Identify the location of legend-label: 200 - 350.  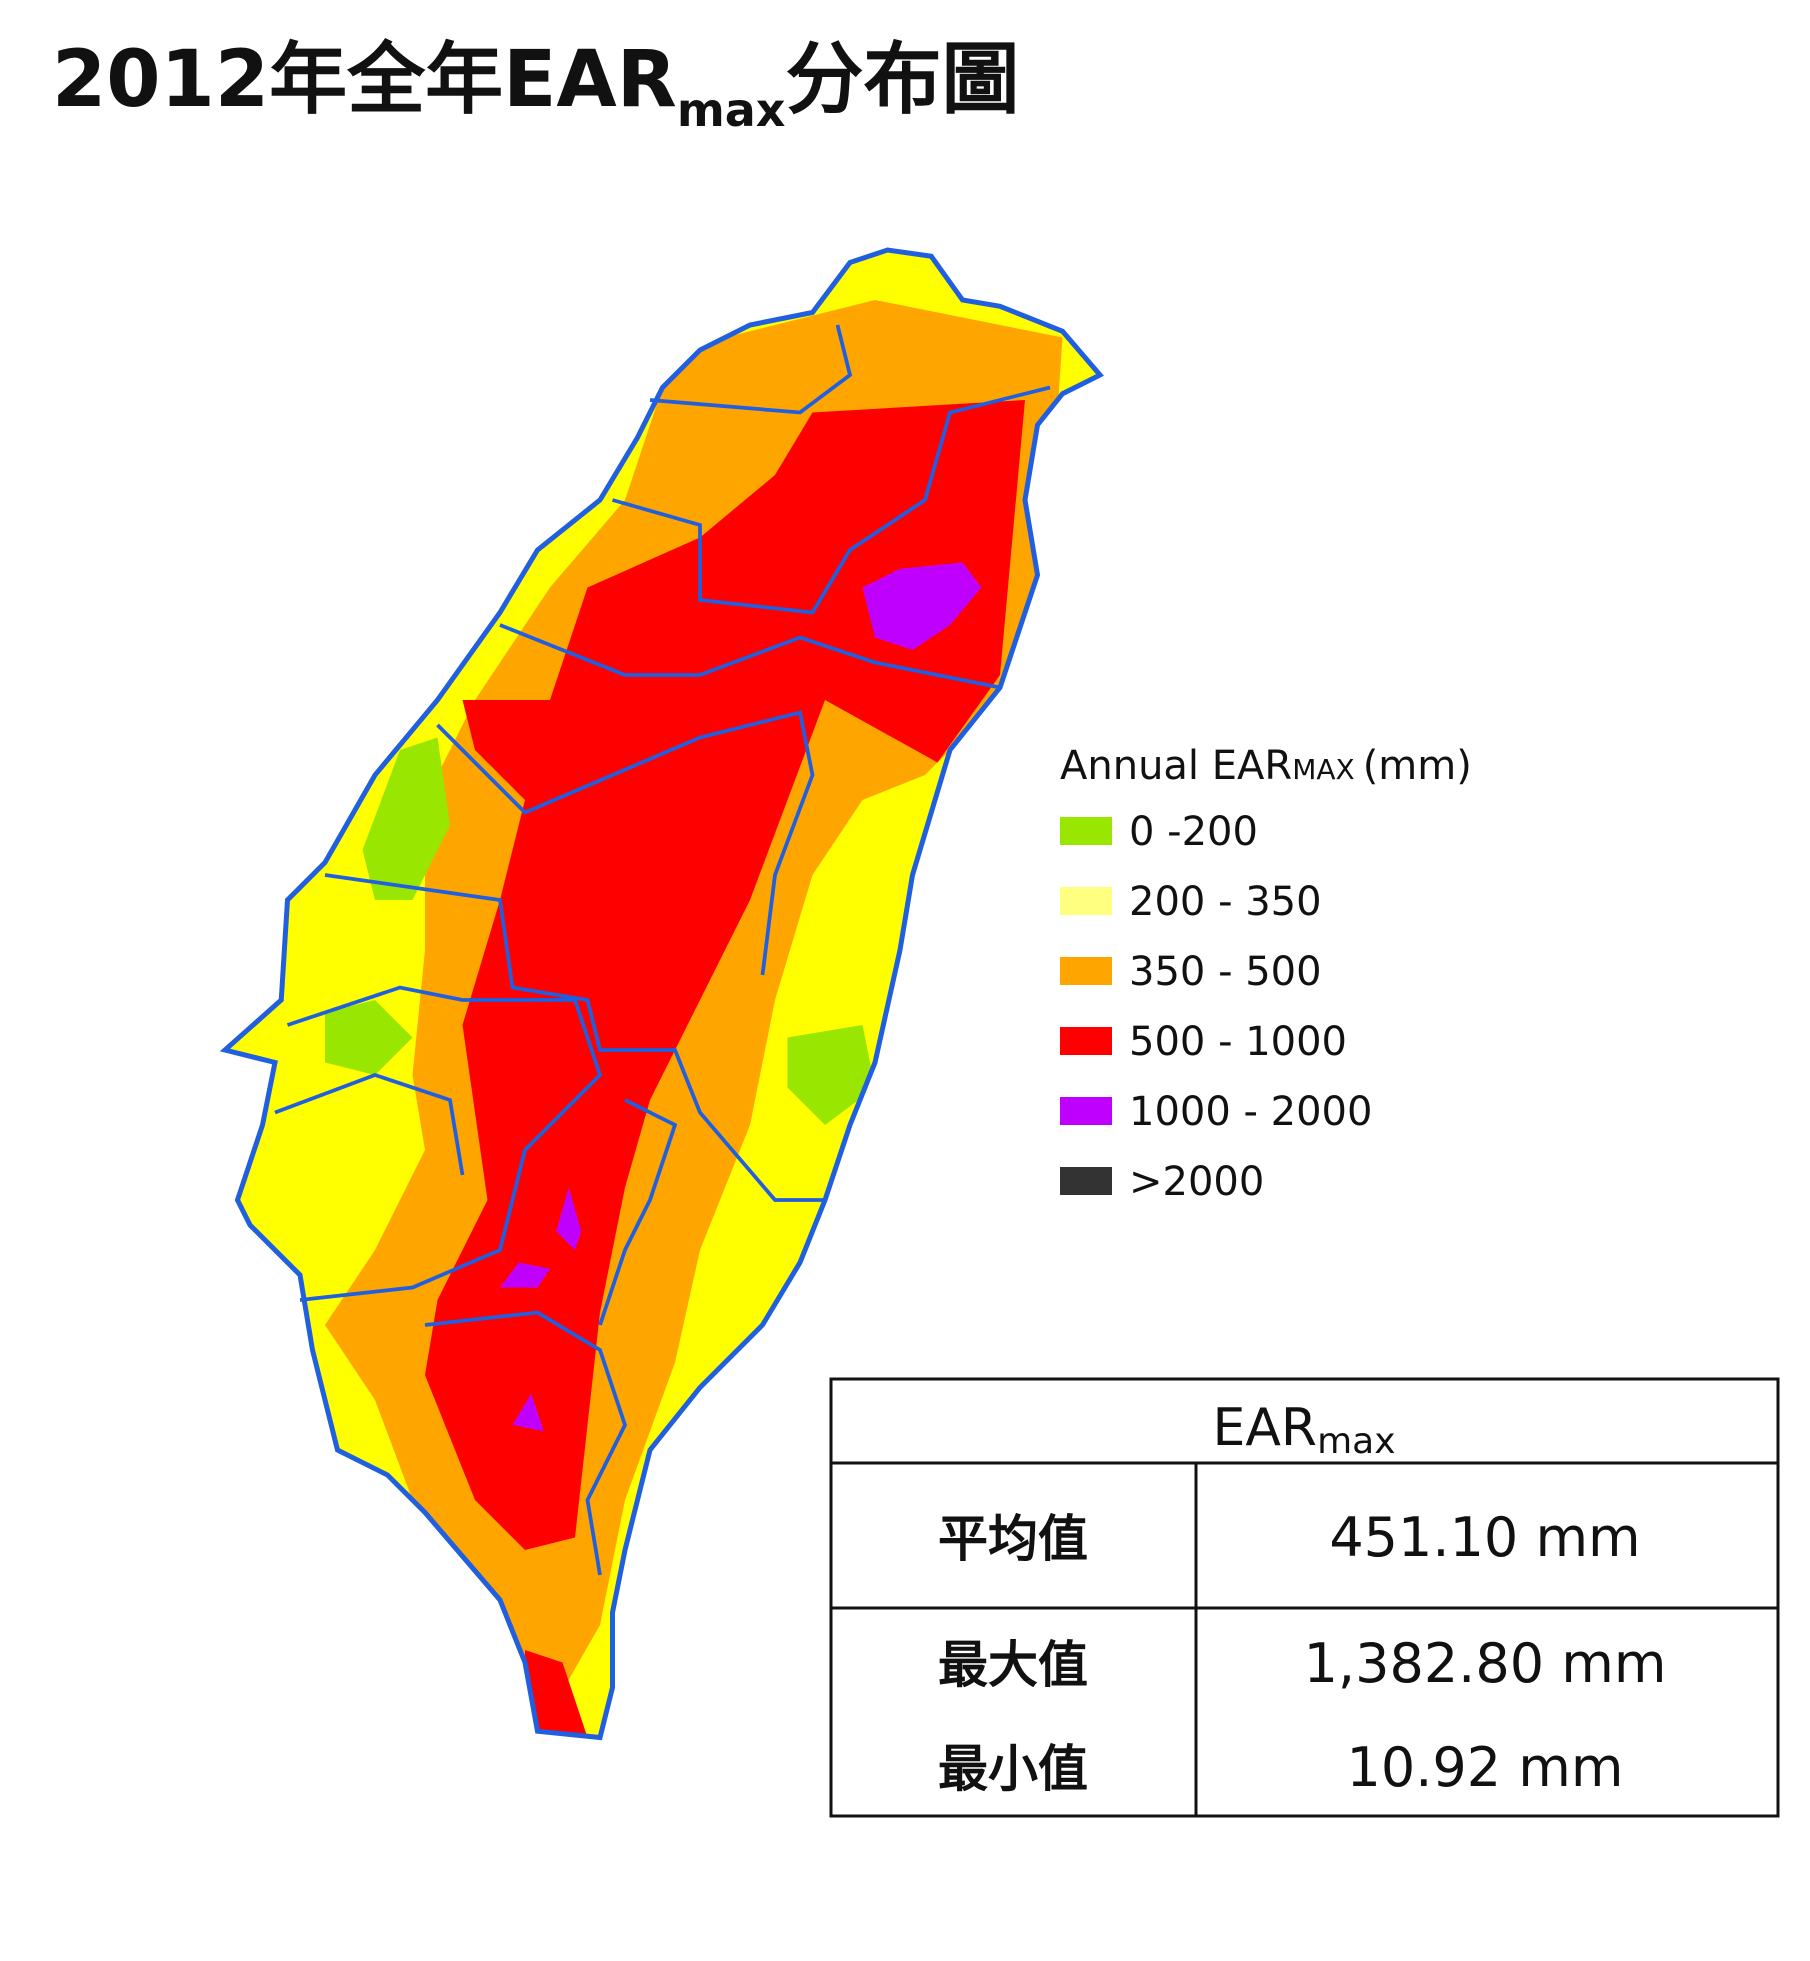
(1225, 902).